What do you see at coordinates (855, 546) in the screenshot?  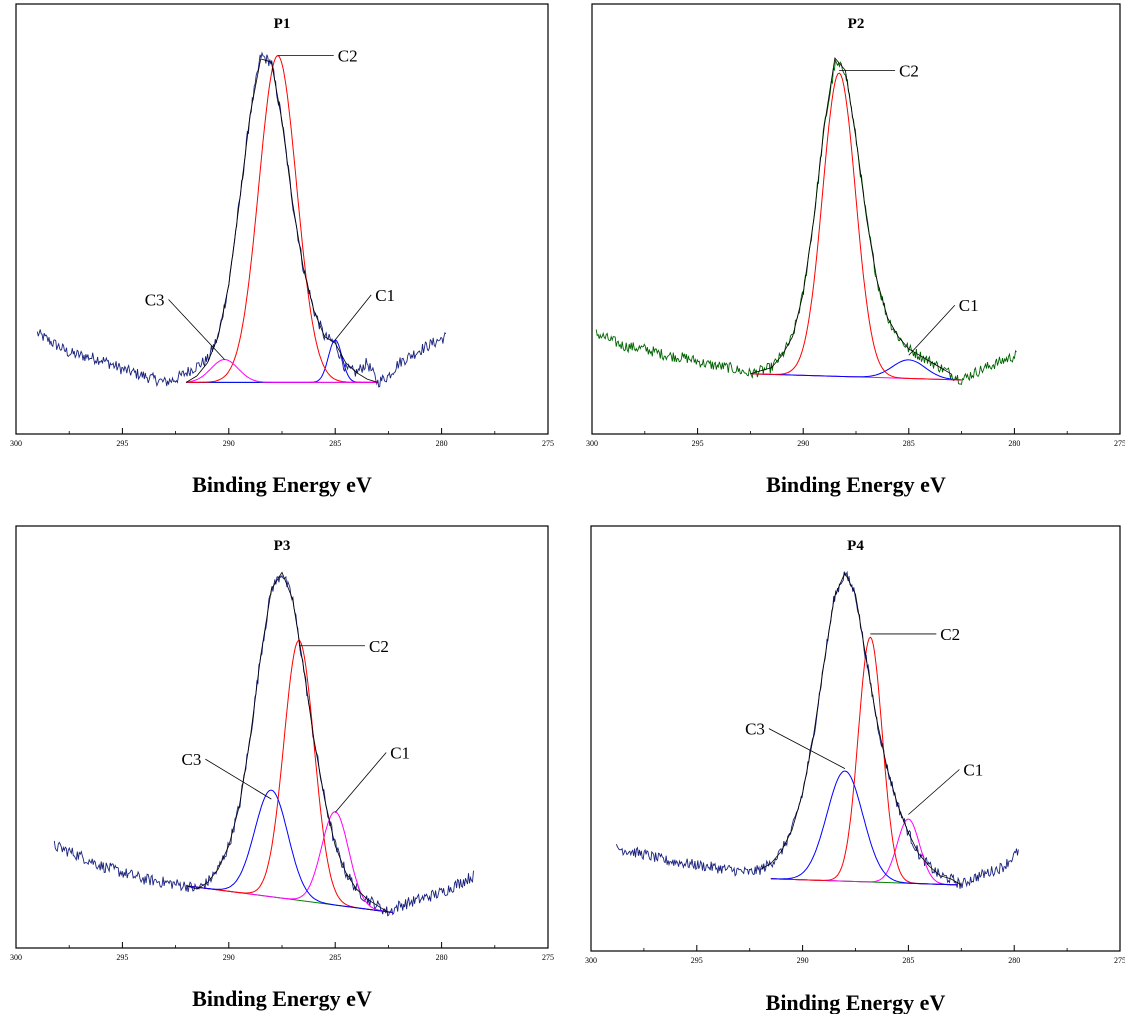 I see `panel-title: P4` at bounding box center [855, 546].